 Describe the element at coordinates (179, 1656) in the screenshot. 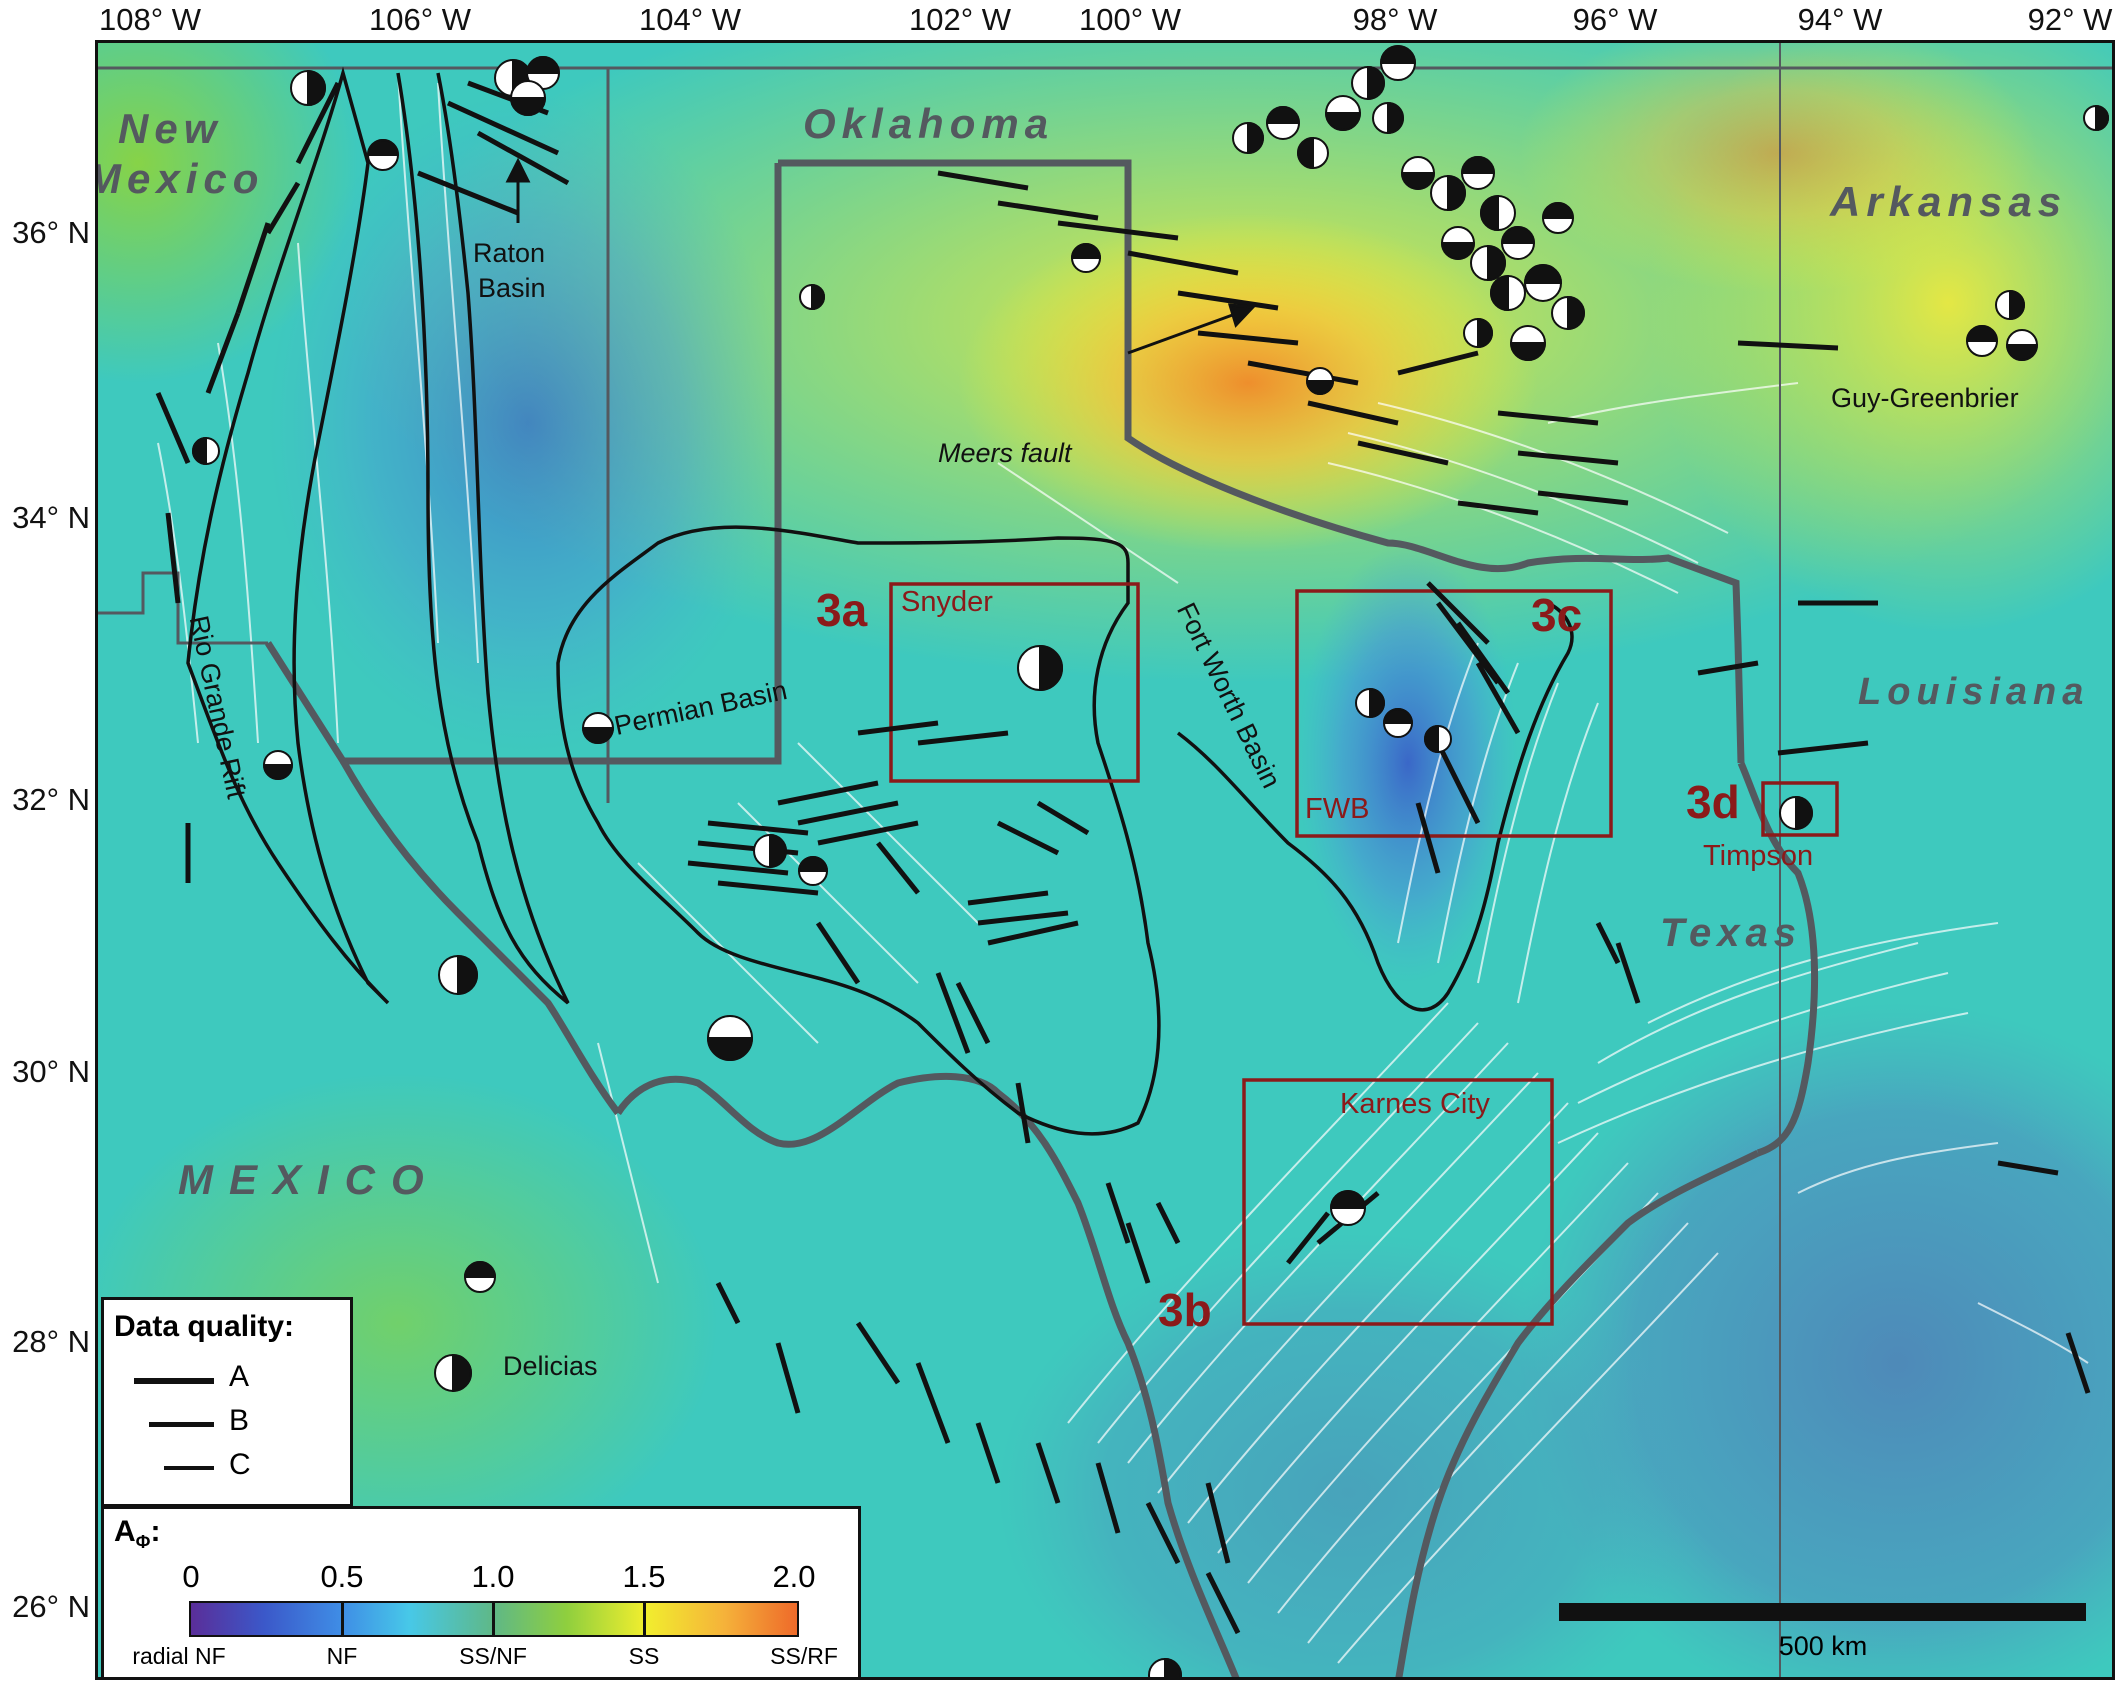

I see `legend-cat-radial-nf: radial NF` at that location.